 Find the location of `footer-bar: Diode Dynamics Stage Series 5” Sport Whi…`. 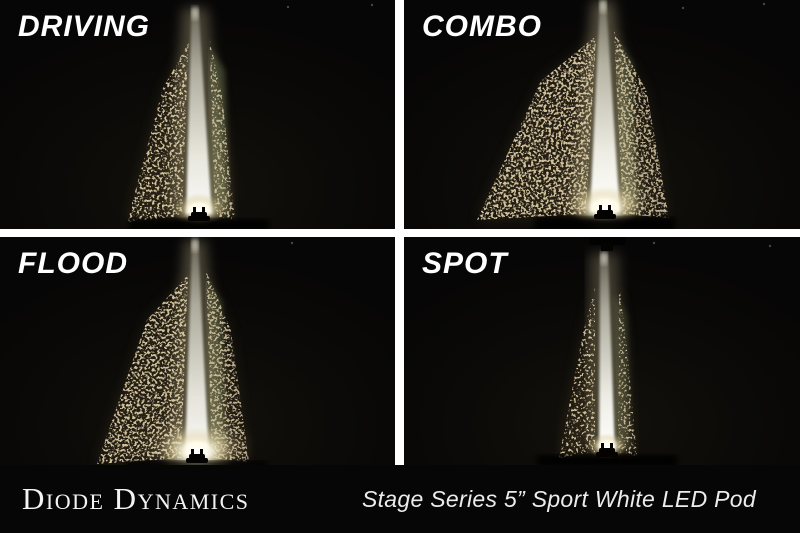

footer-bar: Diode Dynamics Stage Series 5” Sport Whi… is located at coordinates (400, 499).